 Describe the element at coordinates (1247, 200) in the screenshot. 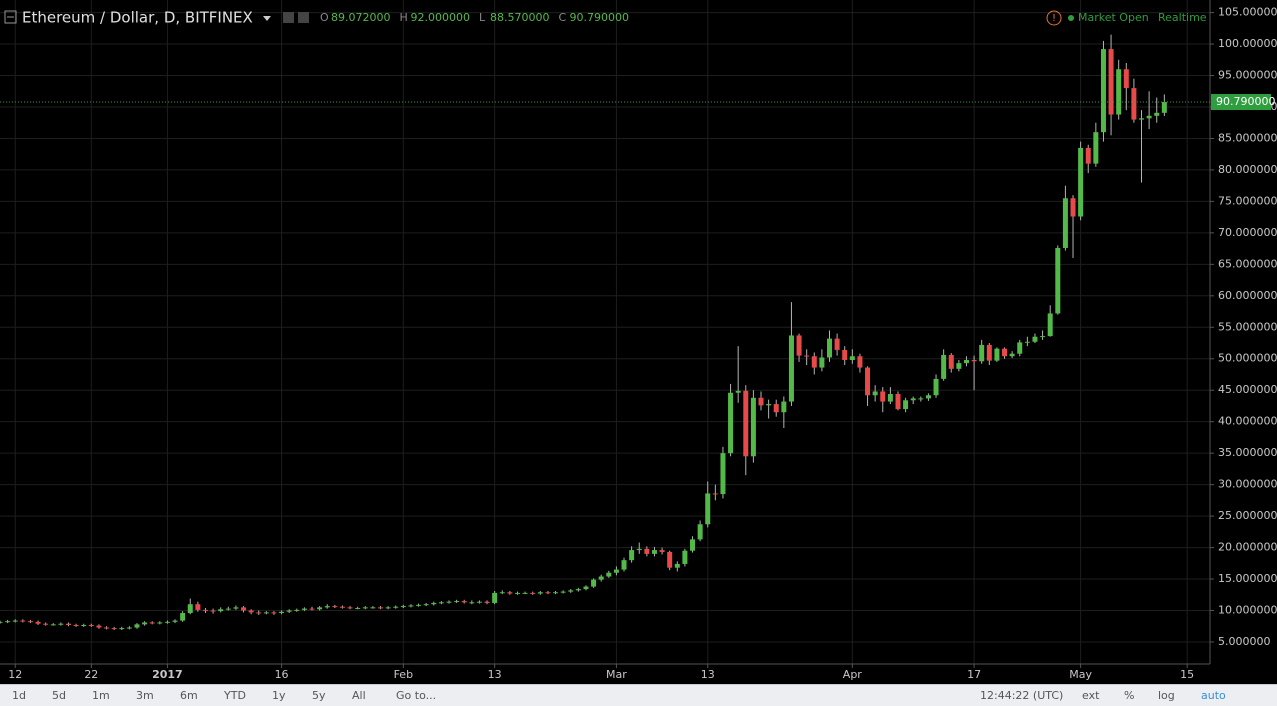

I see `y-tick-label: 75.000000` at that location.